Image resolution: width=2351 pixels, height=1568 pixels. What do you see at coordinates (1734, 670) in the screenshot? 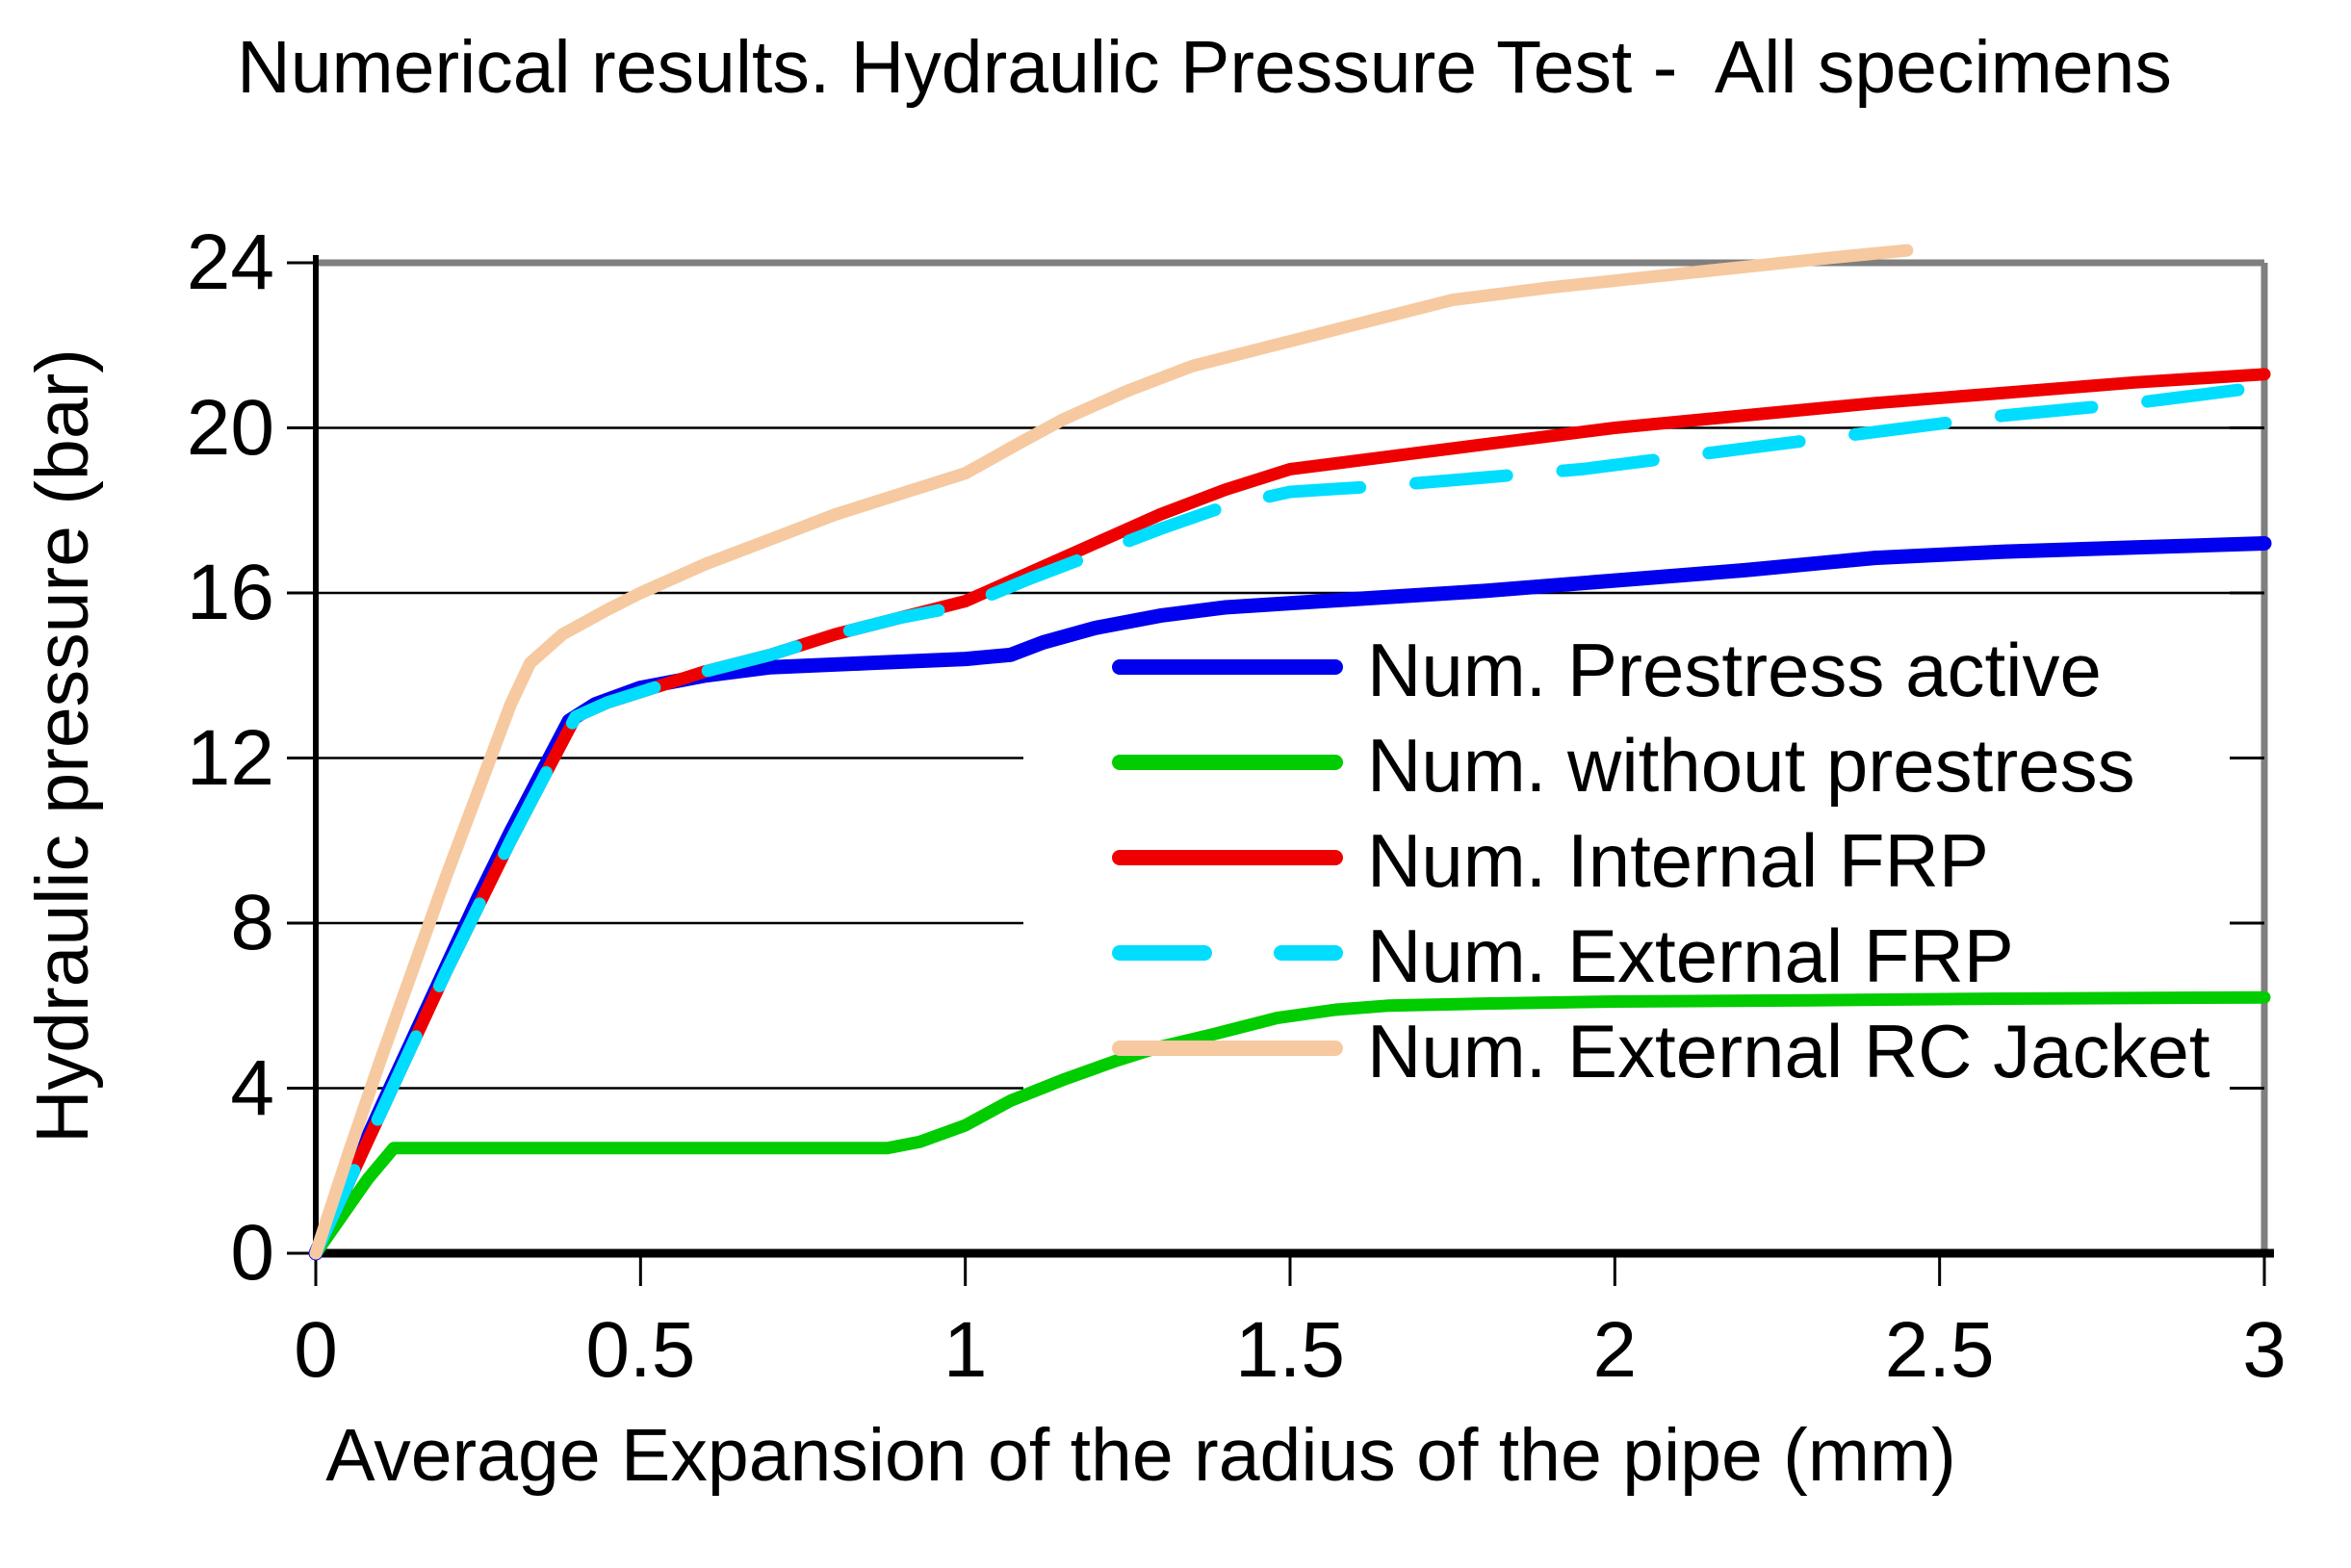
I see `legend-label-num-prestress-active: Num. Prestress active` at bounding box center [1734, 670].